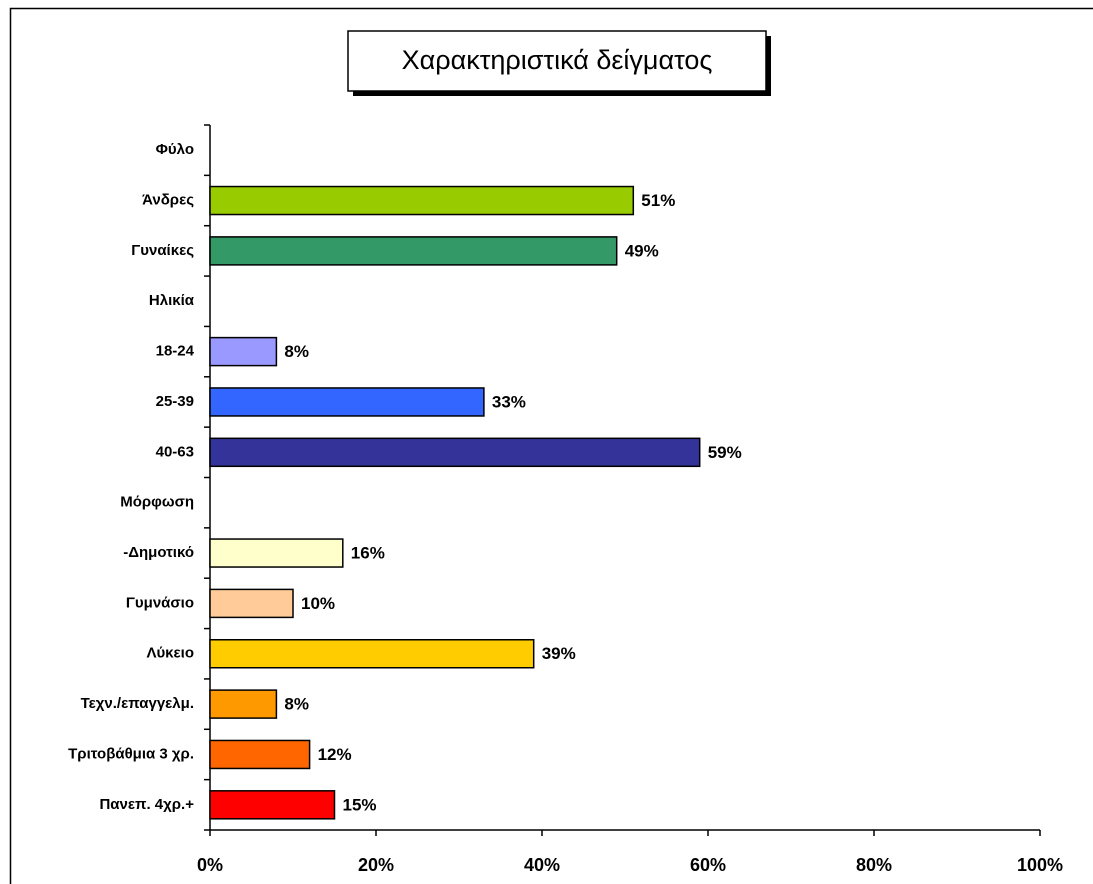 This screenshot has width=1093, height=884. I want to click on x-tick-label: 60%, so click(708, 865).